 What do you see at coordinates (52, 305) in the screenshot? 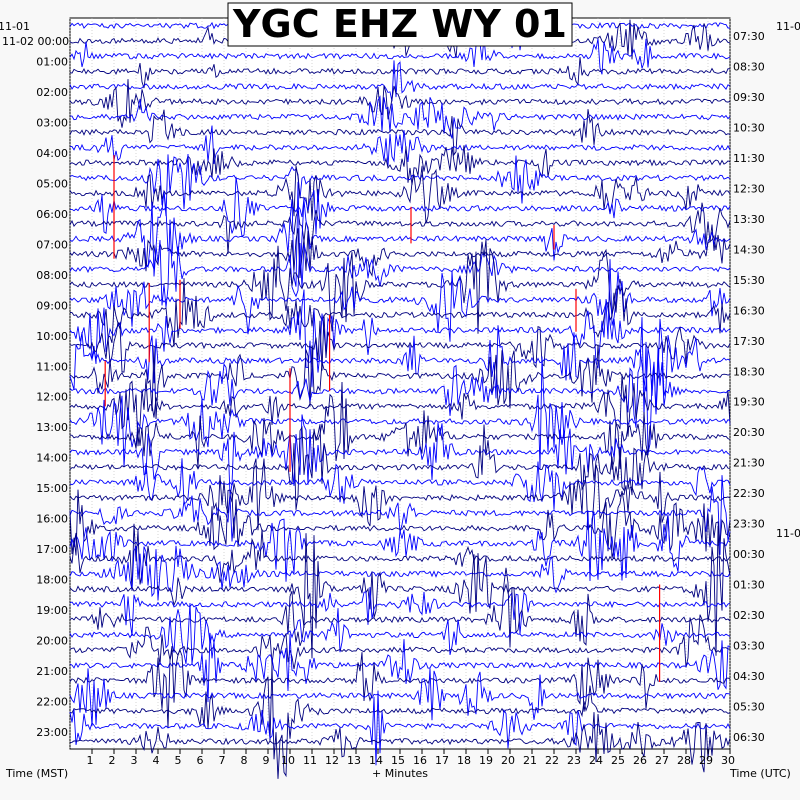
I see `left-hour-label: 09:00` at bounding box center [52, 305].